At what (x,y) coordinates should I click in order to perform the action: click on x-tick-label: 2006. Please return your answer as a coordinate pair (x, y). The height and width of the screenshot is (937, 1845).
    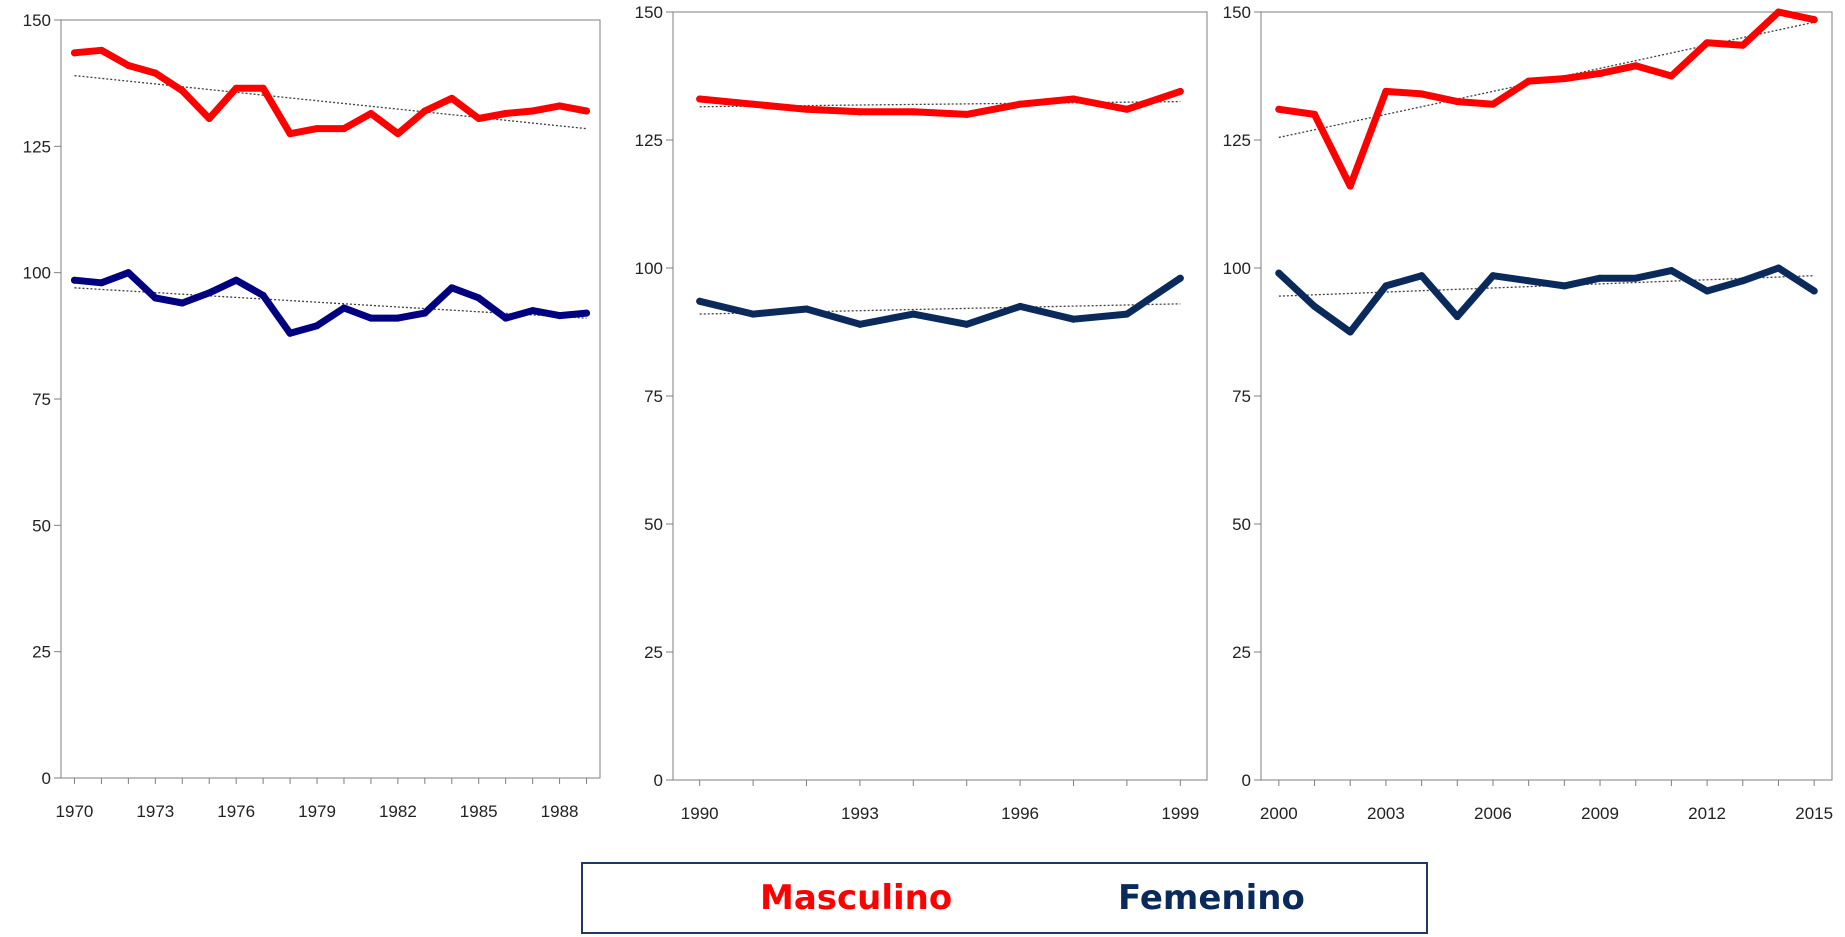
    Looking at the image, I should click on (1493, 813).